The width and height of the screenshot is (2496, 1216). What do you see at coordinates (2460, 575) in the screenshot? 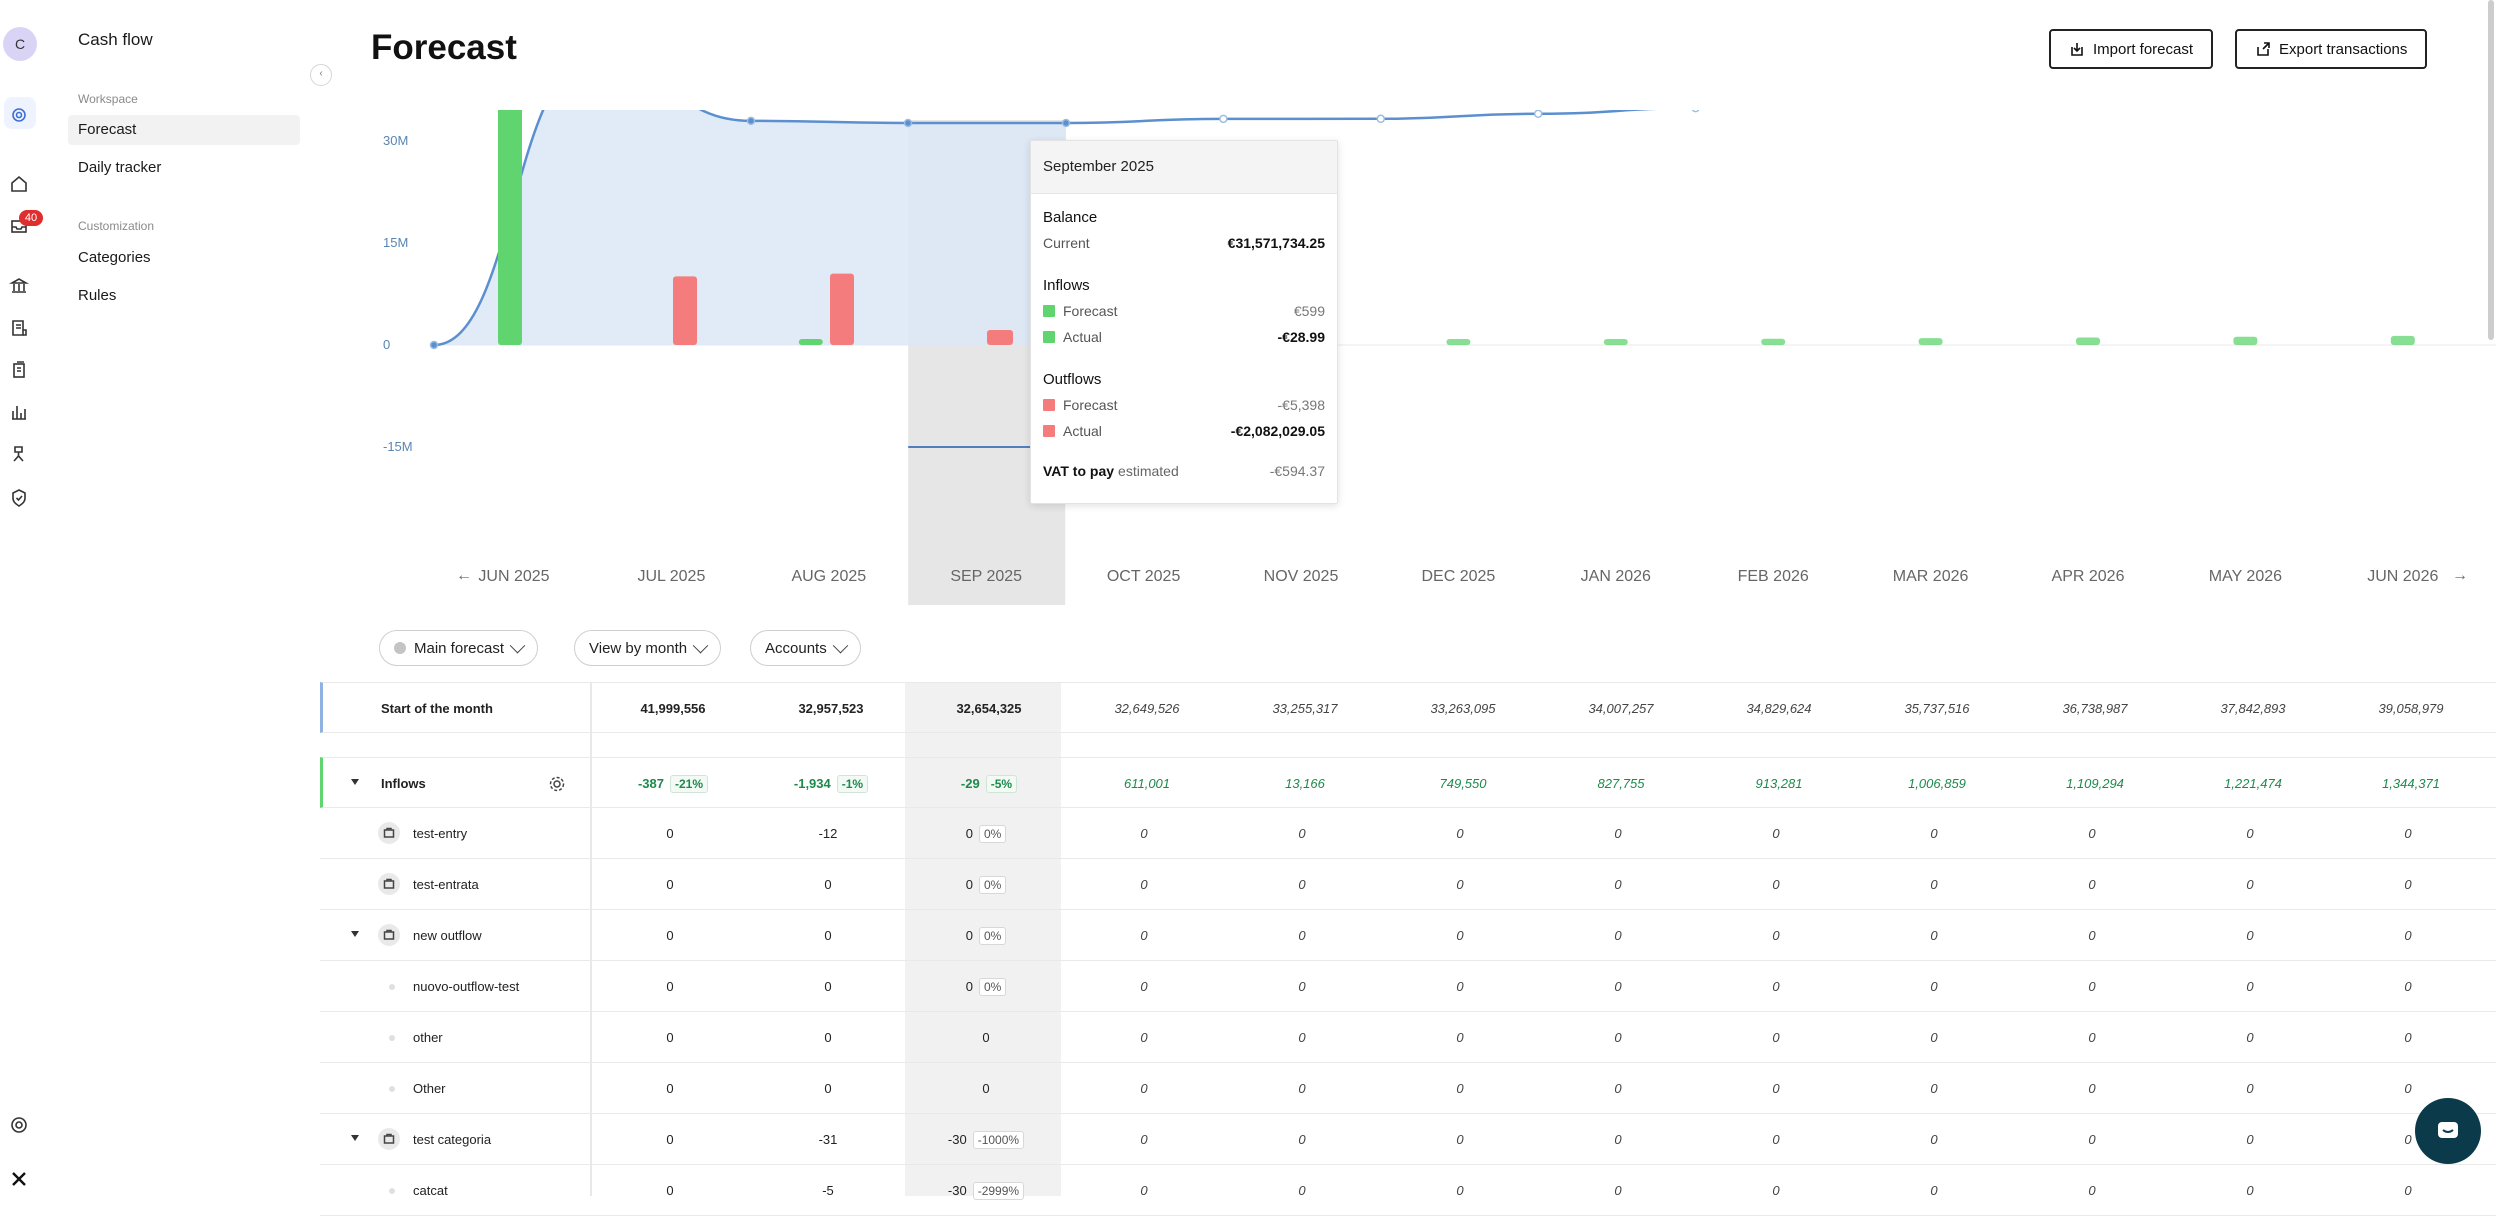
I see `arrow-right-icon: →` at bounding box center [2460, 575].